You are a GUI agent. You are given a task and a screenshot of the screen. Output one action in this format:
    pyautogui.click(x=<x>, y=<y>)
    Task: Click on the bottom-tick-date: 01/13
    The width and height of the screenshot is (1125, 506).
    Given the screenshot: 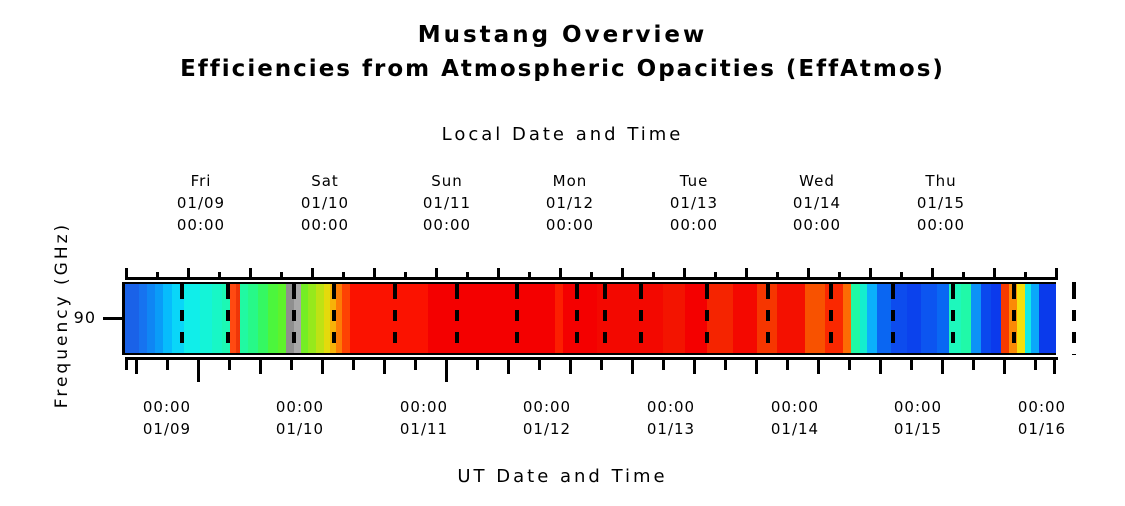 What is the action you would take?
    pyautogui.click(x=671, y=429)
    